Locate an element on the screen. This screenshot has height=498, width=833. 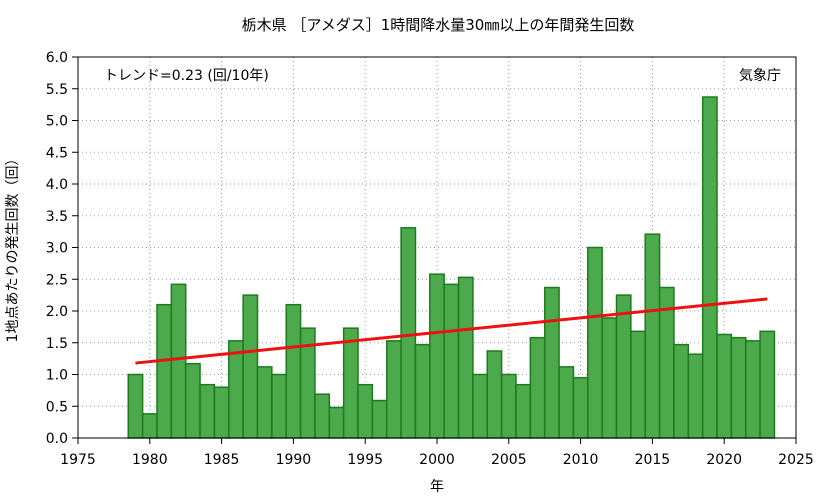
trend-line is located at coordinates (451, 331).